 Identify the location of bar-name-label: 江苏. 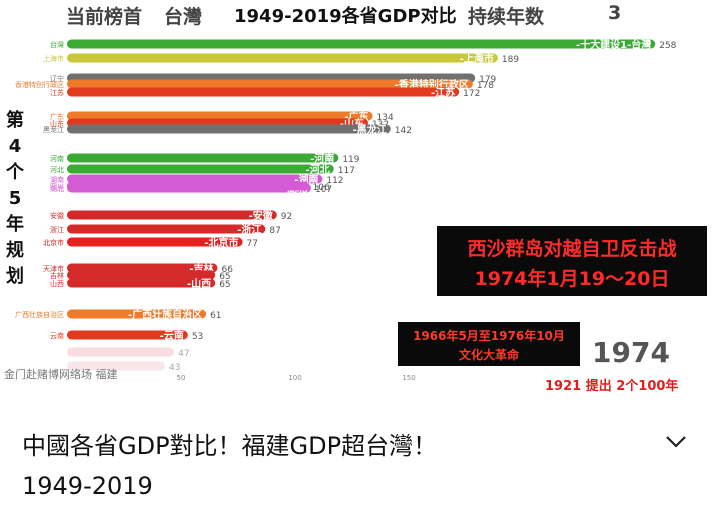
(57, 92).